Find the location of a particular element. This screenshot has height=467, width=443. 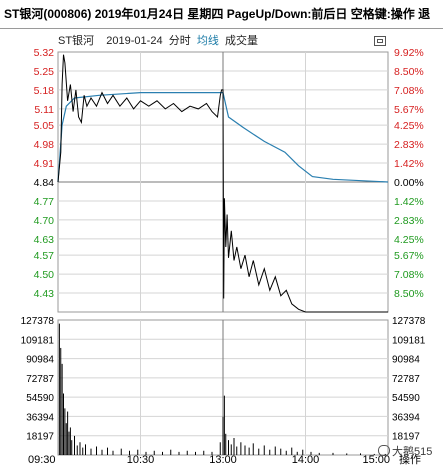

price-tick-label: 5.25 is located at coordinates (44, 72).